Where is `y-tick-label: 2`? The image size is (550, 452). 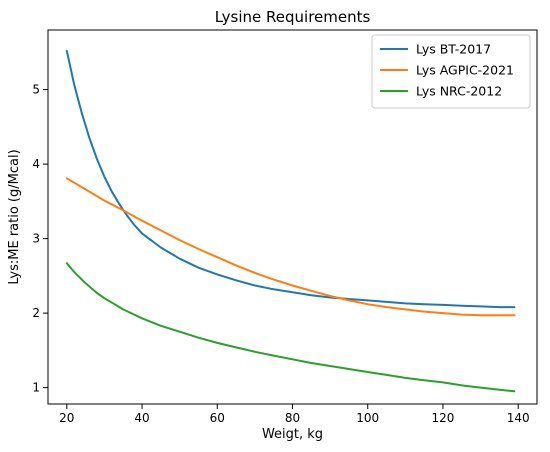 y-tick-label: 2 is located at coordinates (36, 313).